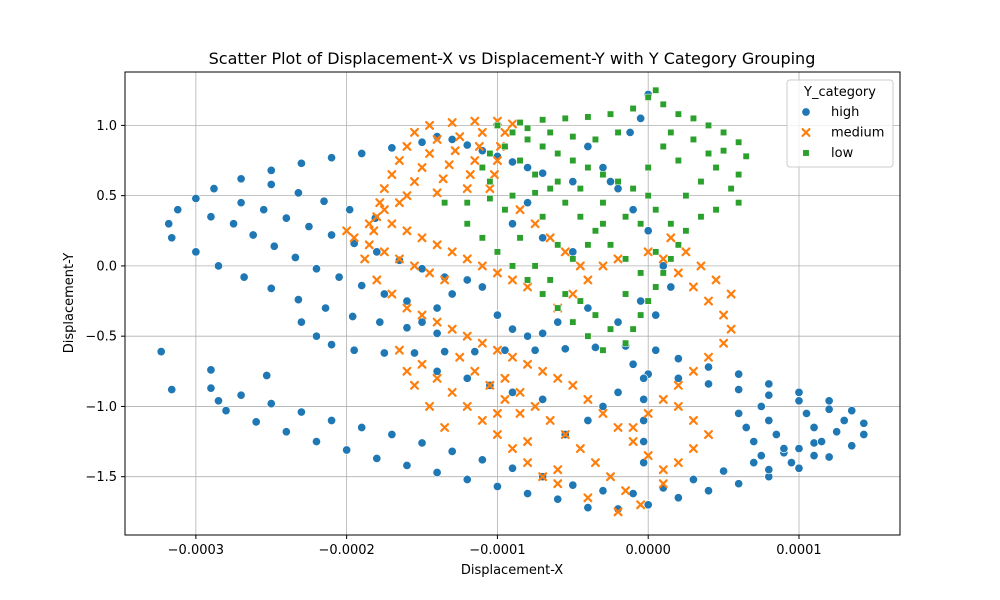 Image resolution: width=1000 pixels, height=600 pixels. What do you see at coordinates (101, 337) in the screenshot?
I see `y-tick-label: −0.5` at bounding box center [101, 337].